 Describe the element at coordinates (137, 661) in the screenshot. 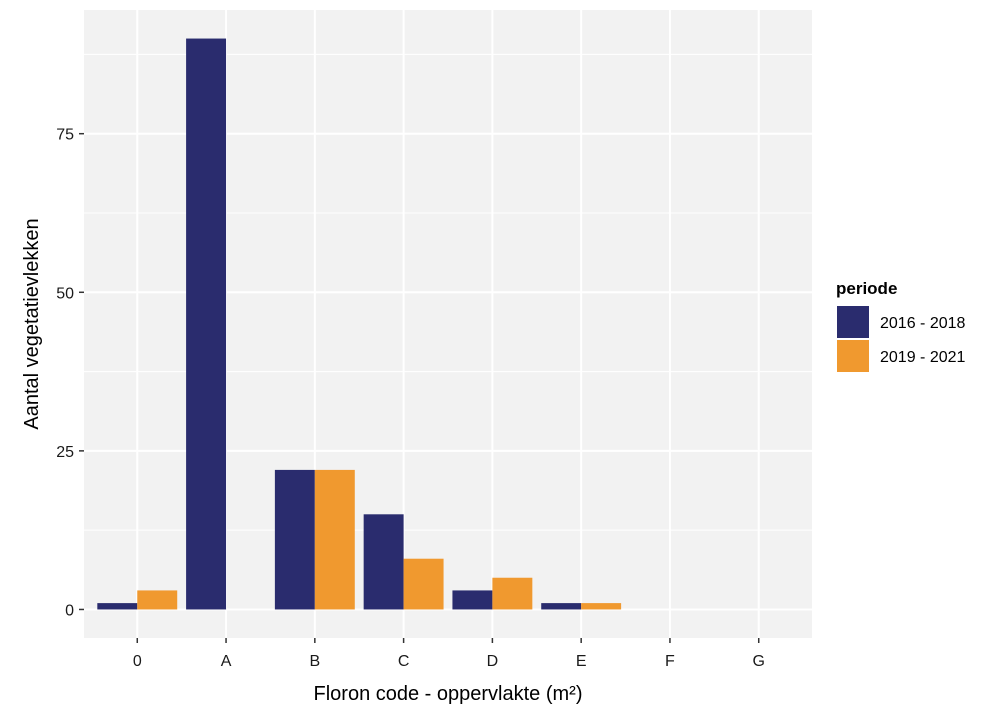

I see `x-tick-label: 0` at that location.